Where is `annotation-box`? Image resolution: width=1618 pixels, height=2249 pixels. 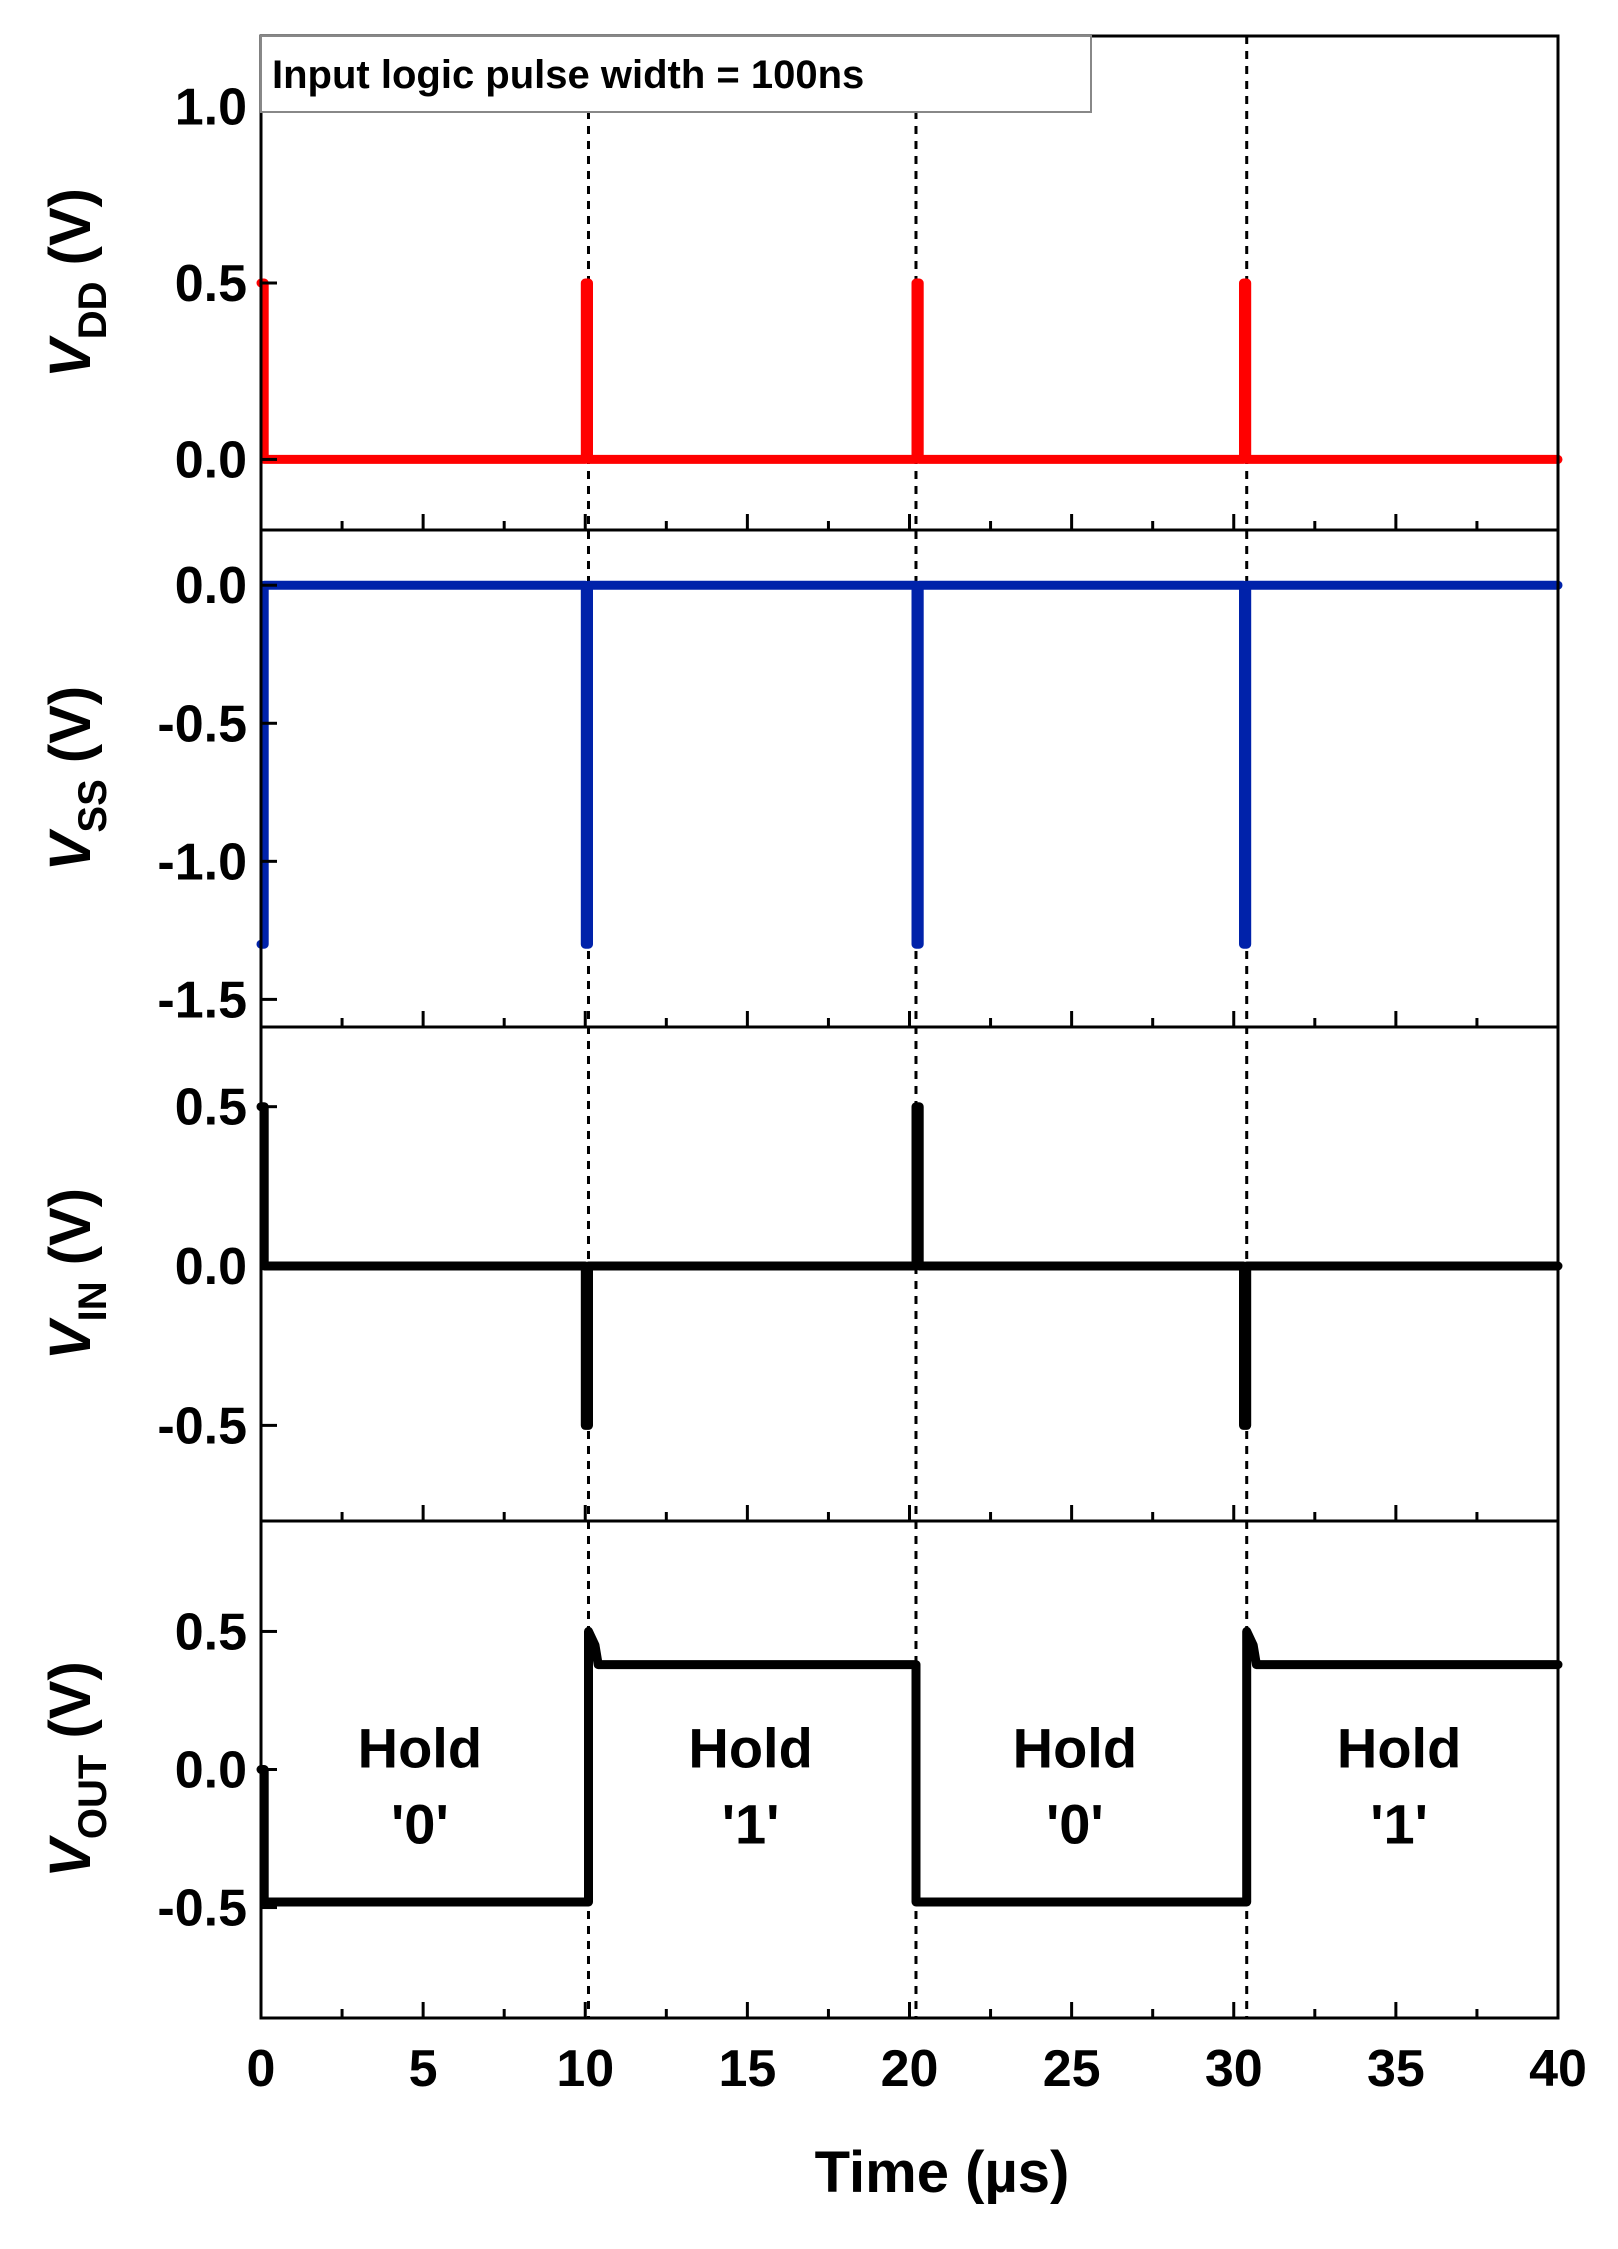 annotation-box is located at coordinates (676, 74).